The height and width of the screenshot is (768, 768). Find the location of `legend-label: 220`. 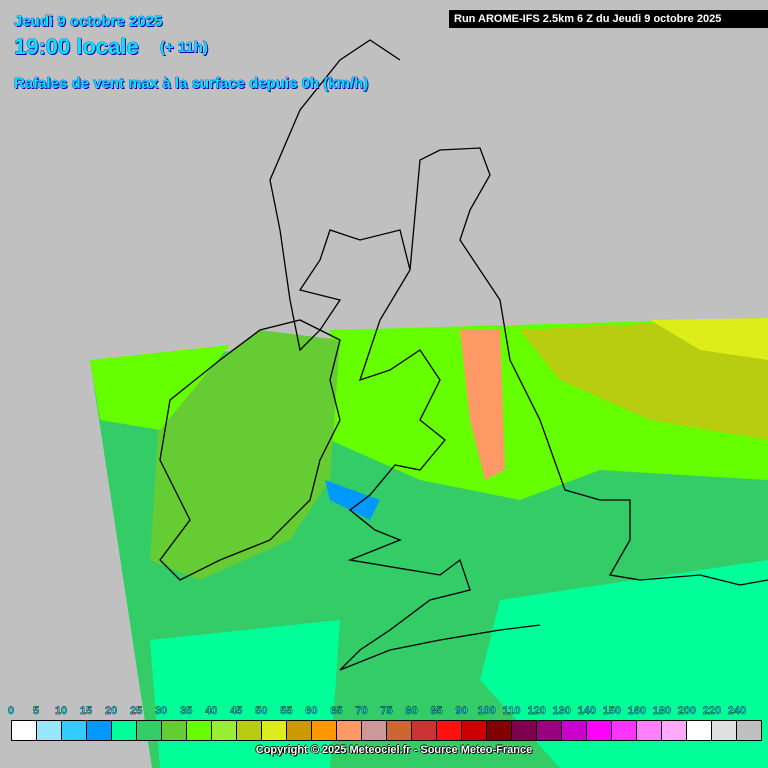

legend-label: 220 is located at coordinates (712, 711).